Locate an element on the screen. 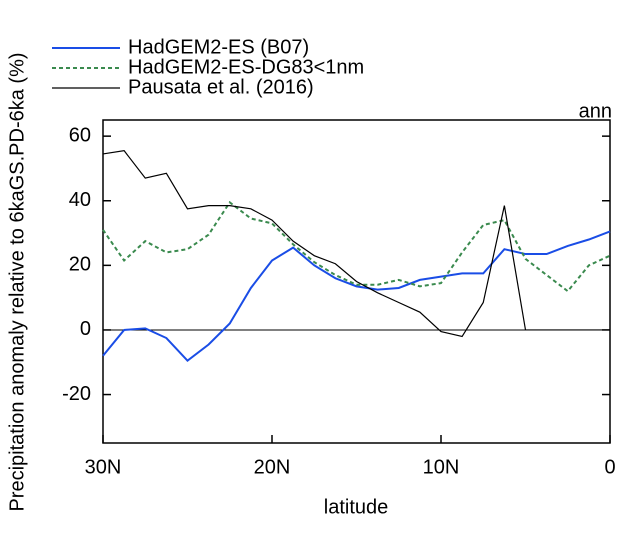 This screenshot has width=620, height=558. y-tick-label: 60 is located at coordinates (80, 135).